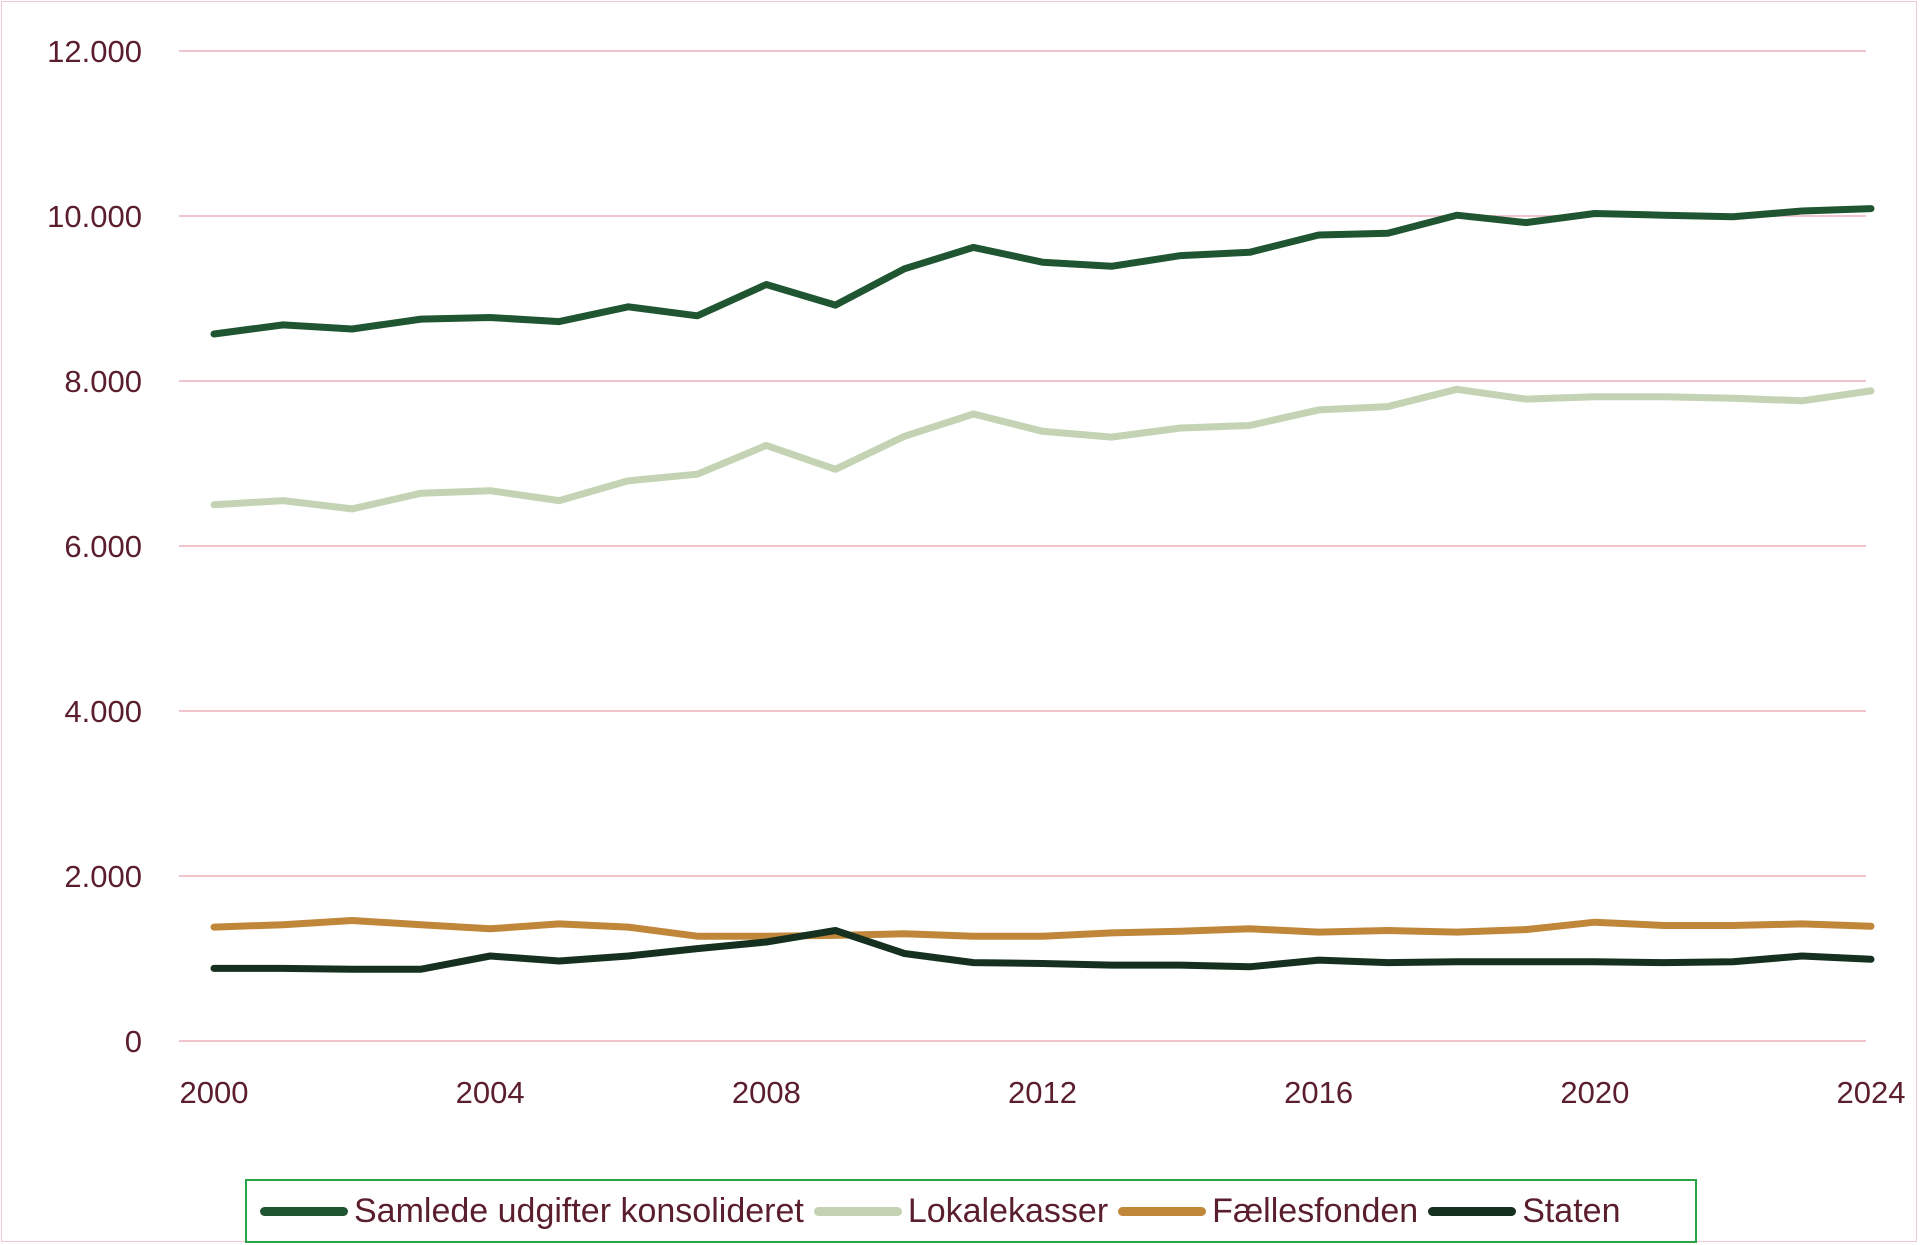 This screenshot has height=1245, width=1920. What do you see at coordinates (1315, 1210) in the screenshot?
I see `legend-label: Fællesfonden` at bounding box center [1315, 1210].